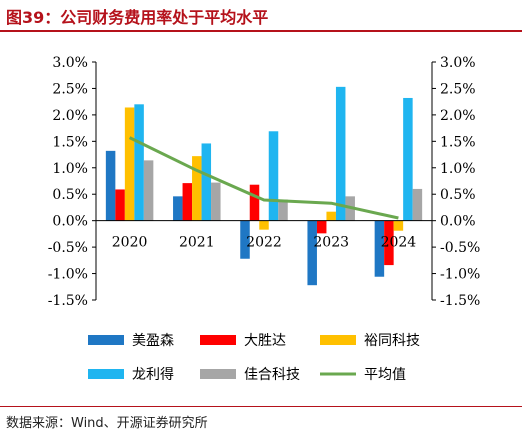 The image size is (522, 436). What do you see at coordinates (68, 275) in the screenshot?
I see `y-tick-label-left: -1.0%` at bounding box center [68, 275].